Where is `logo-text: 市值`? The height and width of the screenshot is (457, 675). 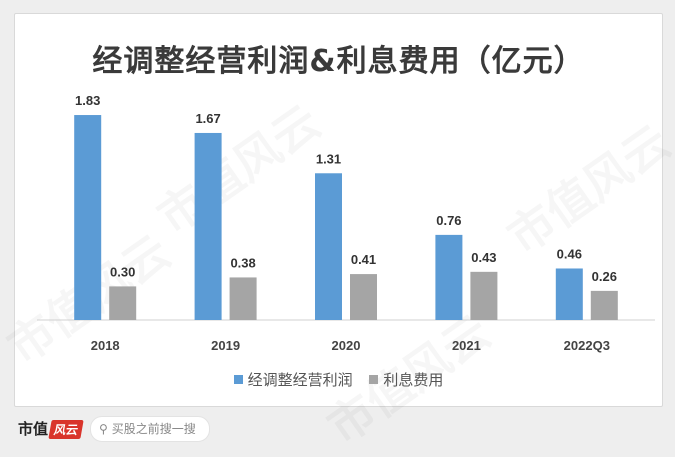 logo-text: 市值 is located at coordinates (33, 429).